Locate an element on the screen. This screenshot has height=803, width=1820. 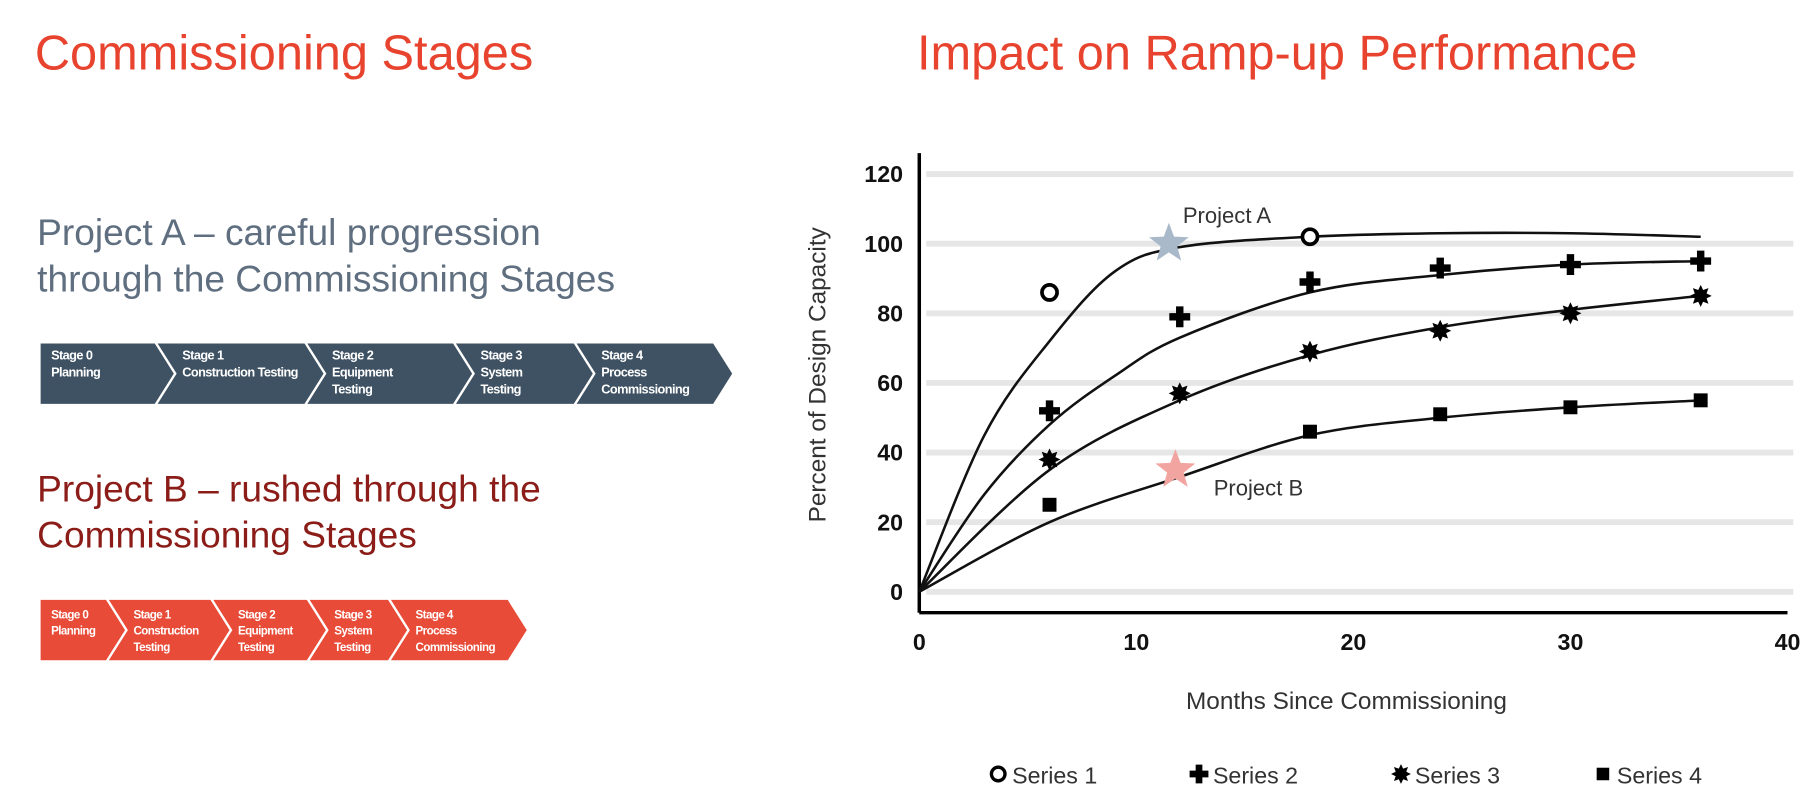
left-title: Commissioning Stages is located at coordinates (284, 54).